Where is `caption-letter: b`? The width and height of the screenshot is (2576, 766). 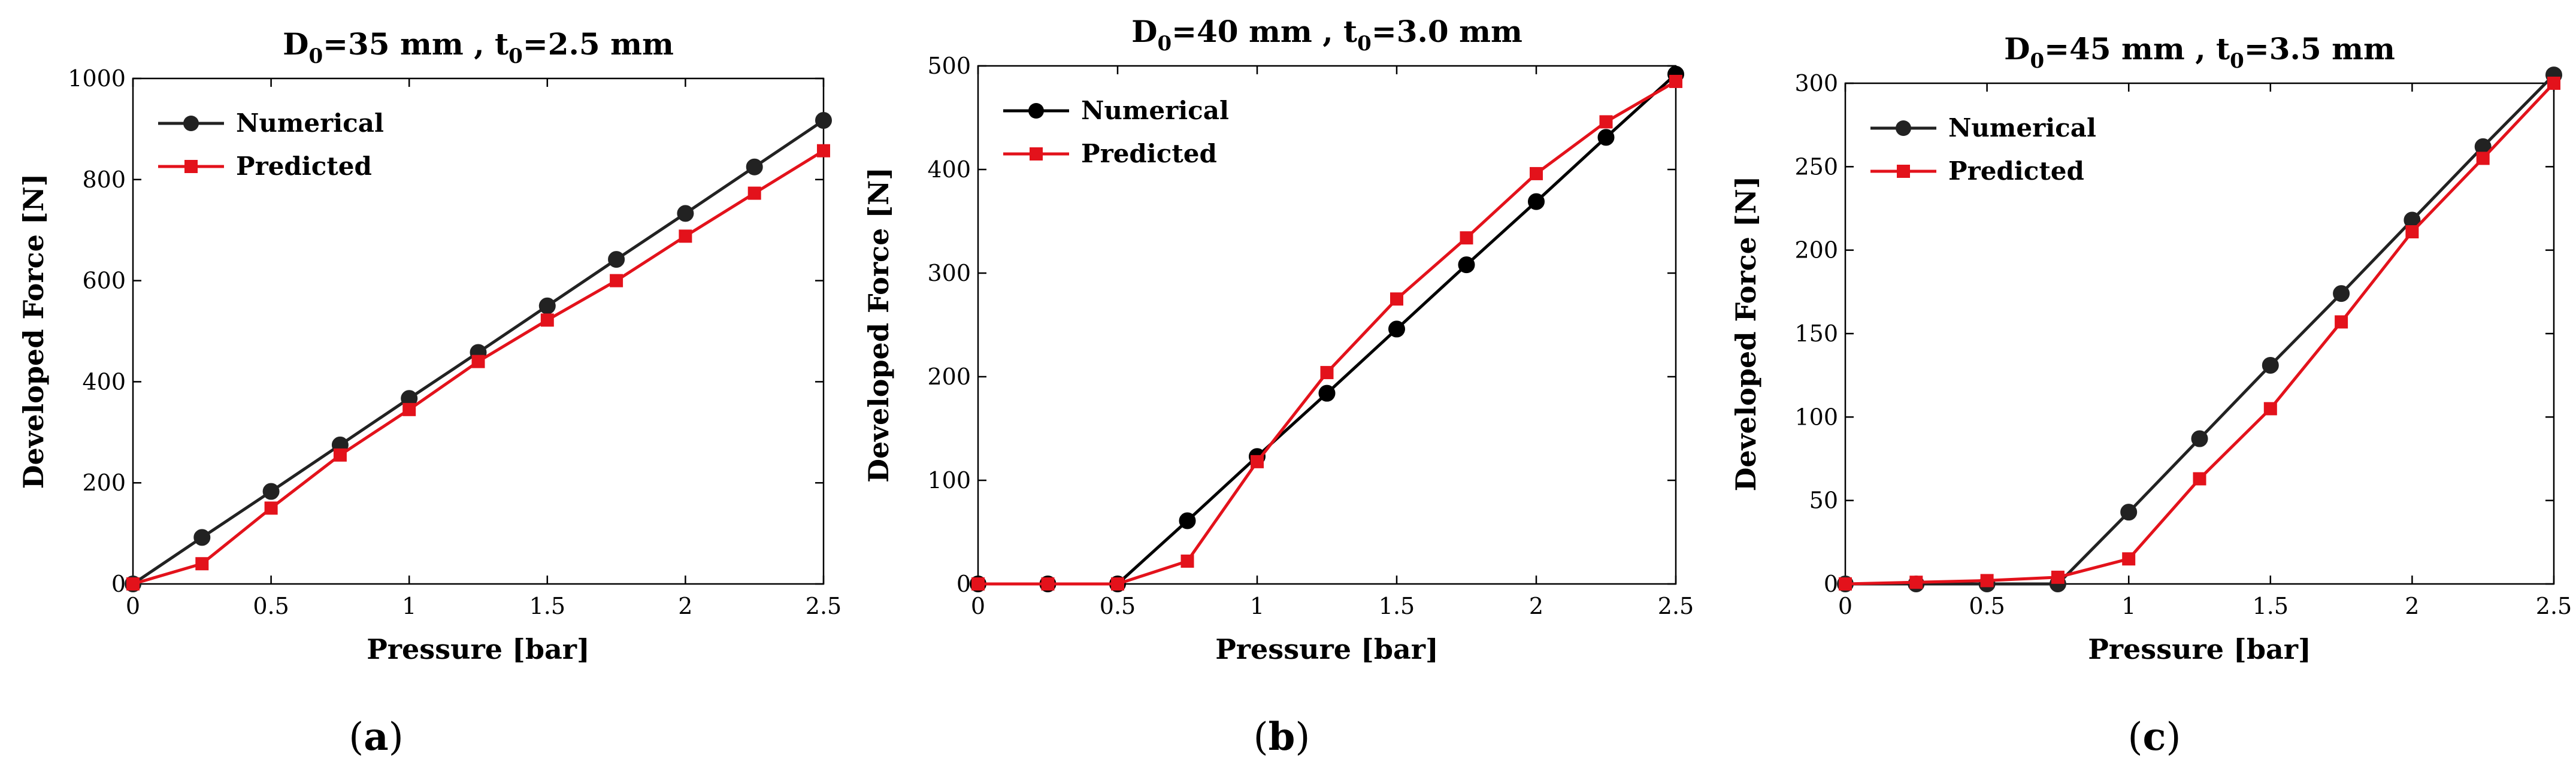
caption-letter: b is located at coordinates (1282, 736).